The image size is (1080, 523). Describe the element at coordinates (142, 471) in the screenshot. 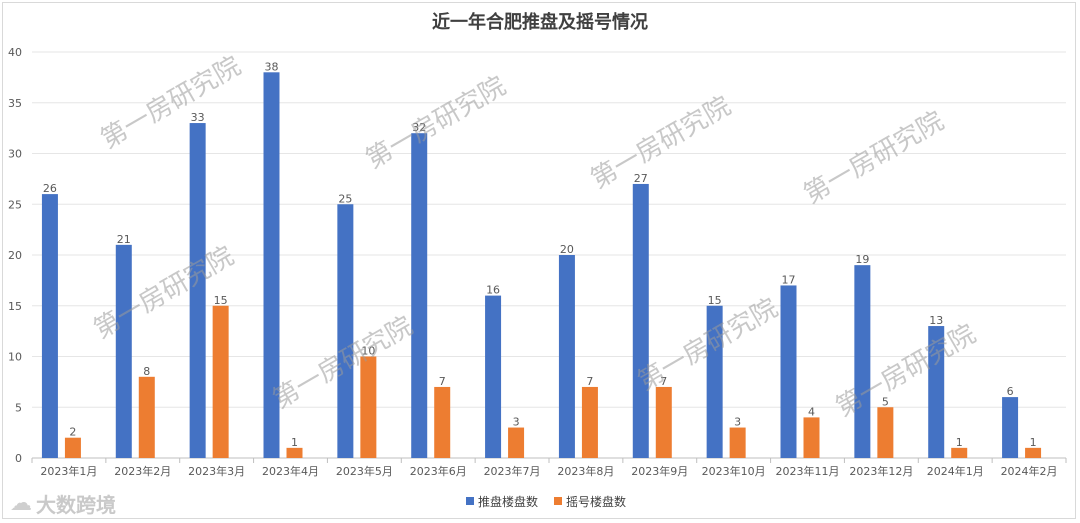

I see `x-tick-label: 2023年2月` at that location.